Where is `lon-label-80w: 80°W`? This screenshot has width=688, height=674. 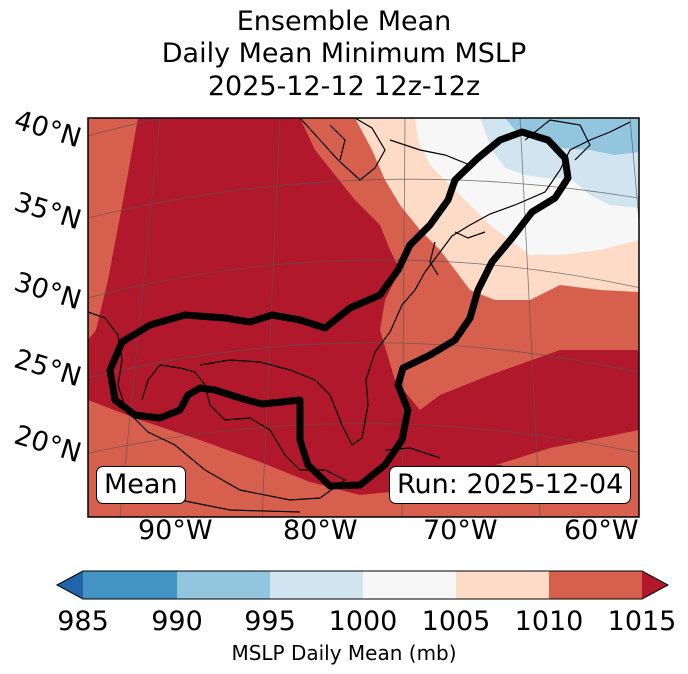
lon-label-80w: 80°W is located at coordinates (320, 530).